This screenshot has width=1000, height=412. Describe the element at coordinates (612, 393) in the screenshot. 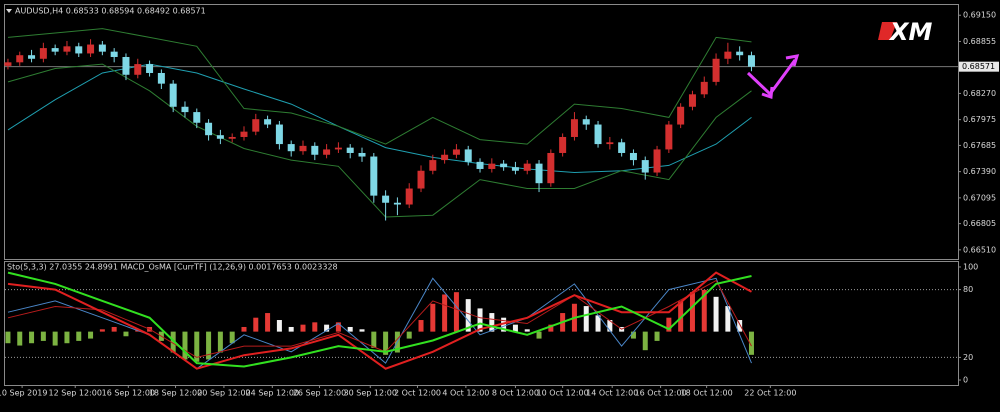

I see `x-tick-label: 14 Oct 12:00` at that location.